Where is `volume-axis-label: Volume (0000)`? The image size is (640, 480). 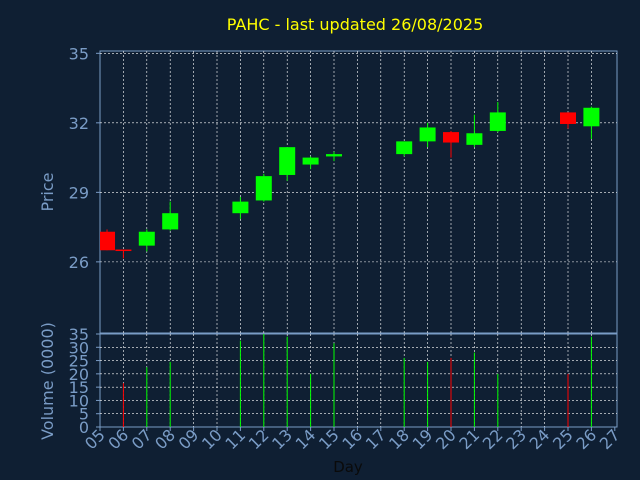 volume-axis-label: Volume (0000) is located at coordinates (47, 381).